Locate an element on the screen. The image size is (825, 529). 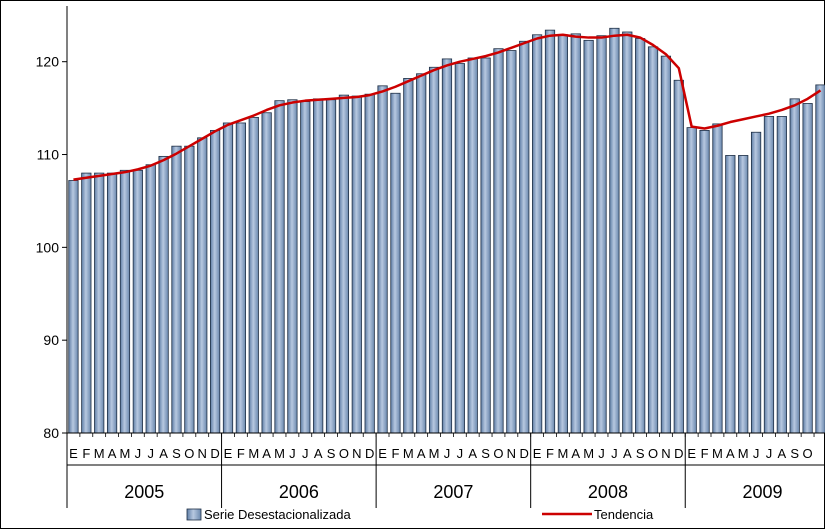
year-label: 2005 is located at coordinates (144, 492).